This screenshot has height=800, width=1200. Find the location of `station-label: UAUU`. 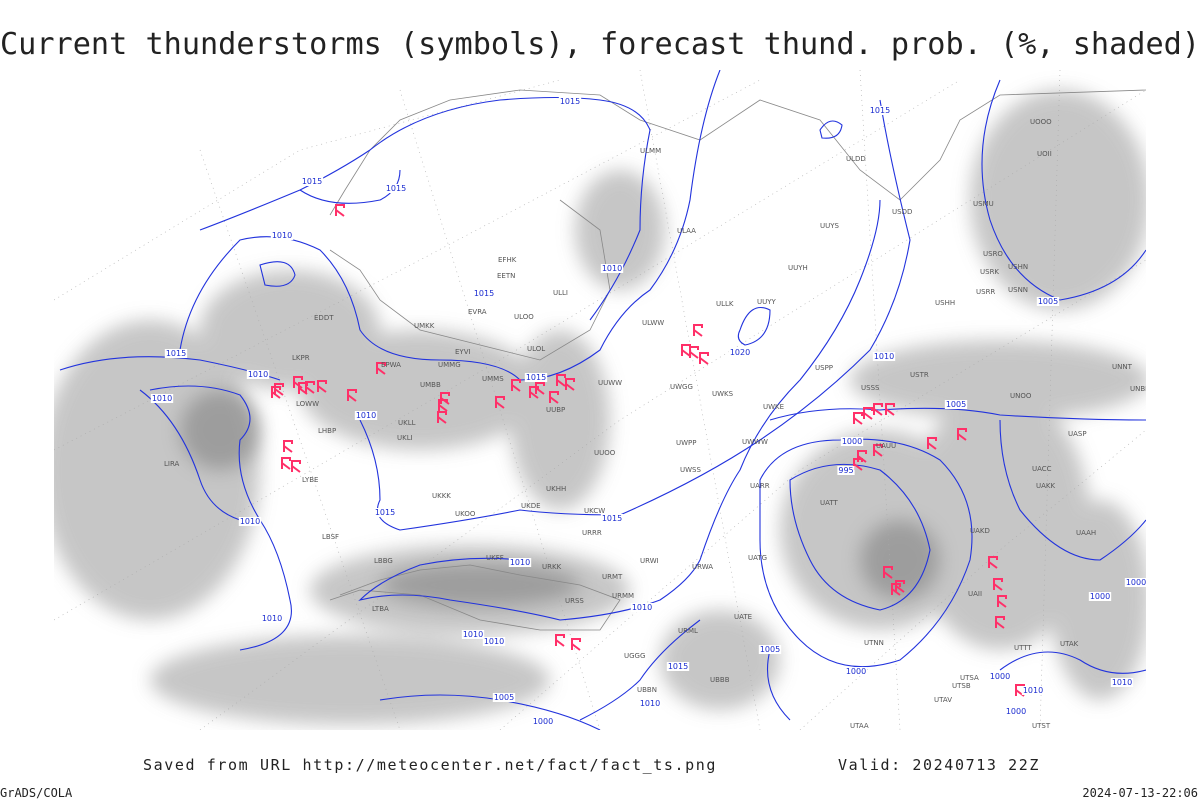

station-label: UAUU is located at coordinates (886, 446).